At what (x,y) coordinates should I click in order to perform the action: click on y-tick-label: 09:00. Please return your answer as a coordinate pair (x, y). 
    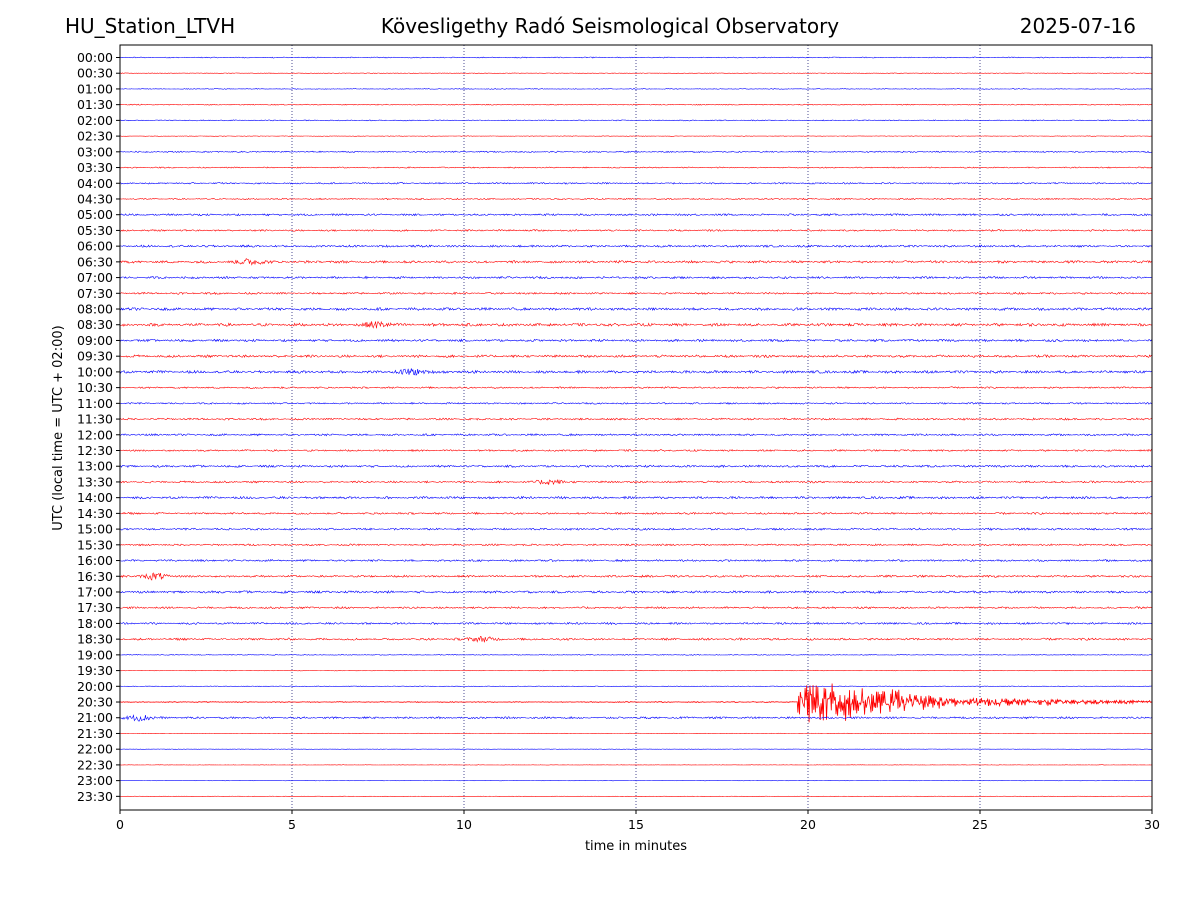
    Looking at the image, I should click on (95, 340).